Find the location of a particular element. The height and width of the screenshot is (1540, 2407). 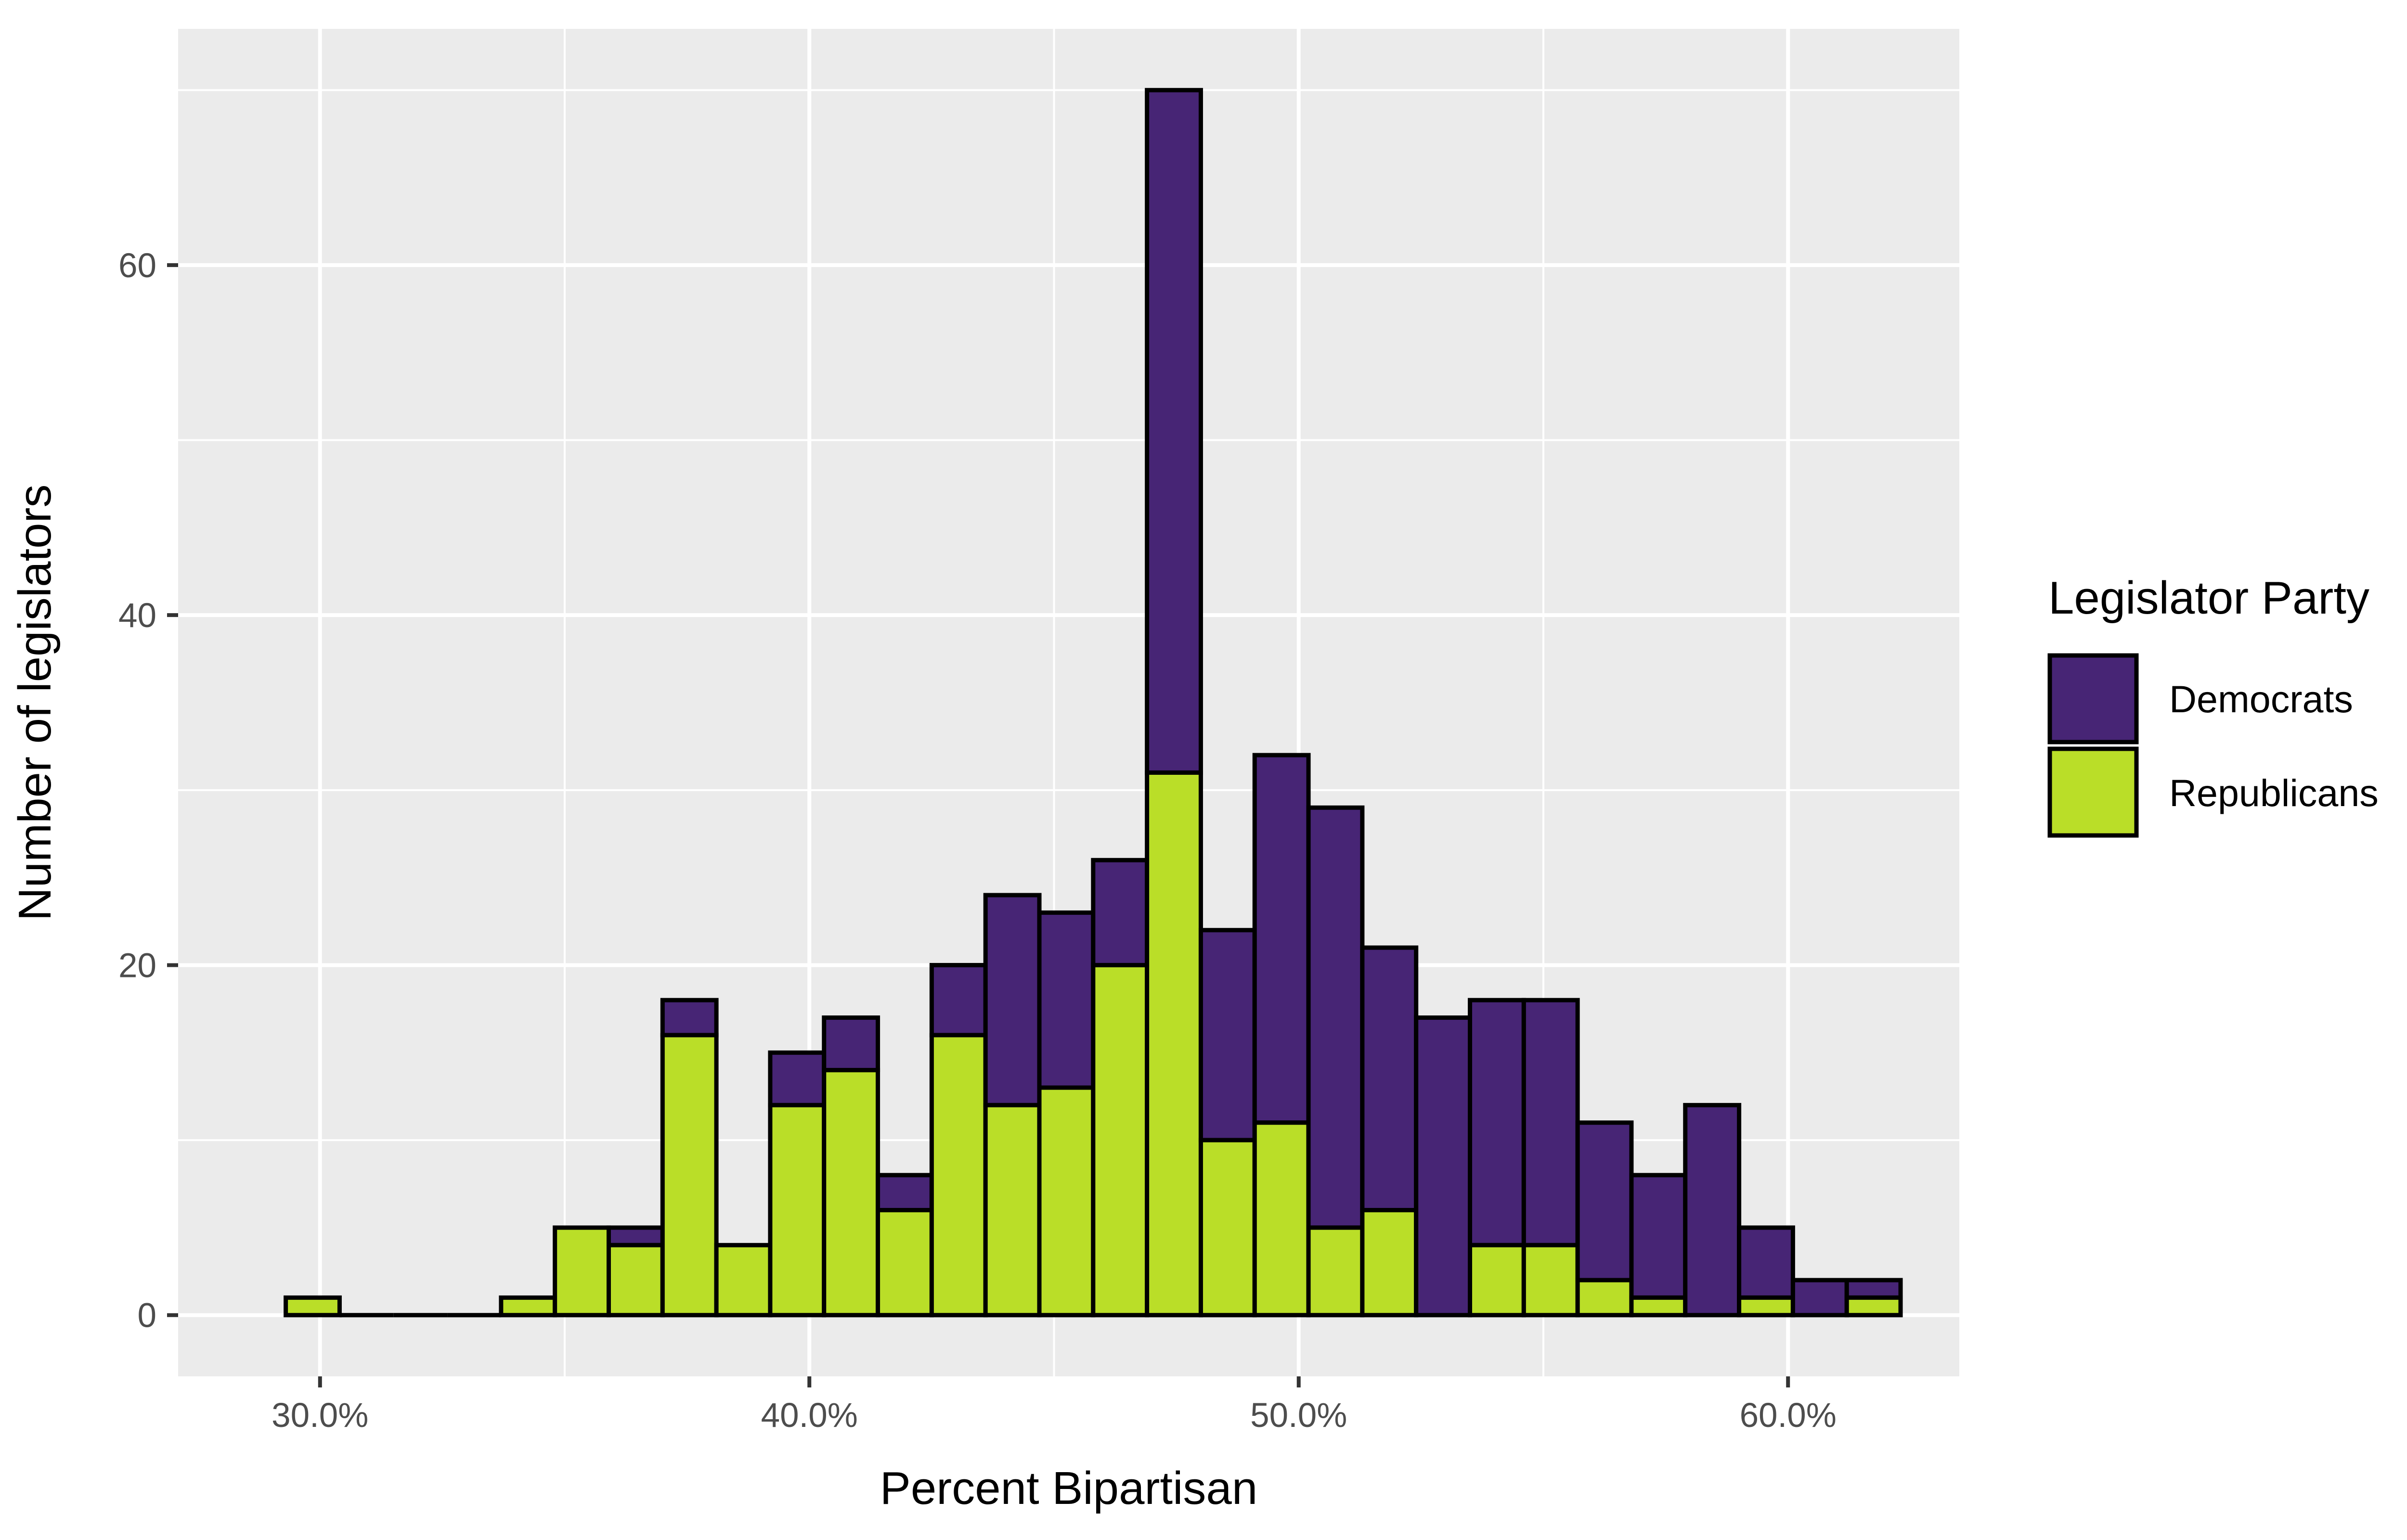

x-axis: 30.0% 40.0% 50.0% 60.0% is located at coordinates (1054, 1405).